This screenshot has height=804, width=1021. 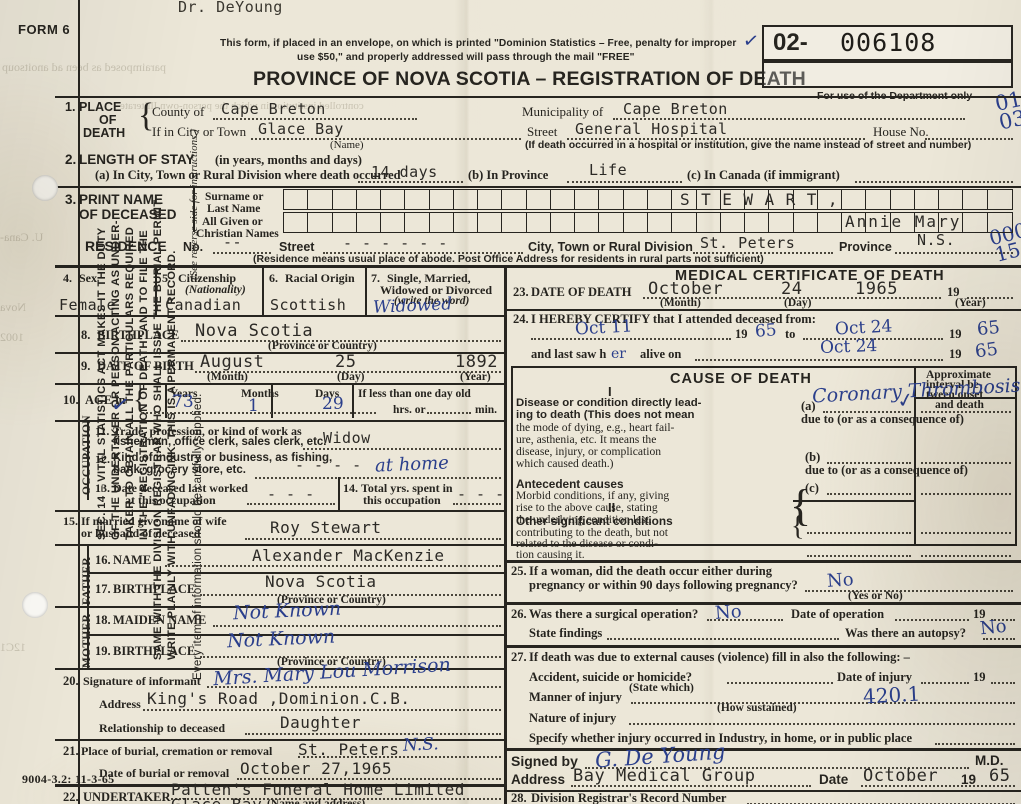 What do you see at coordinates (333, 404) in the screenshot?
I see `item10-days-value: 29` at bounding box center [333, 404].